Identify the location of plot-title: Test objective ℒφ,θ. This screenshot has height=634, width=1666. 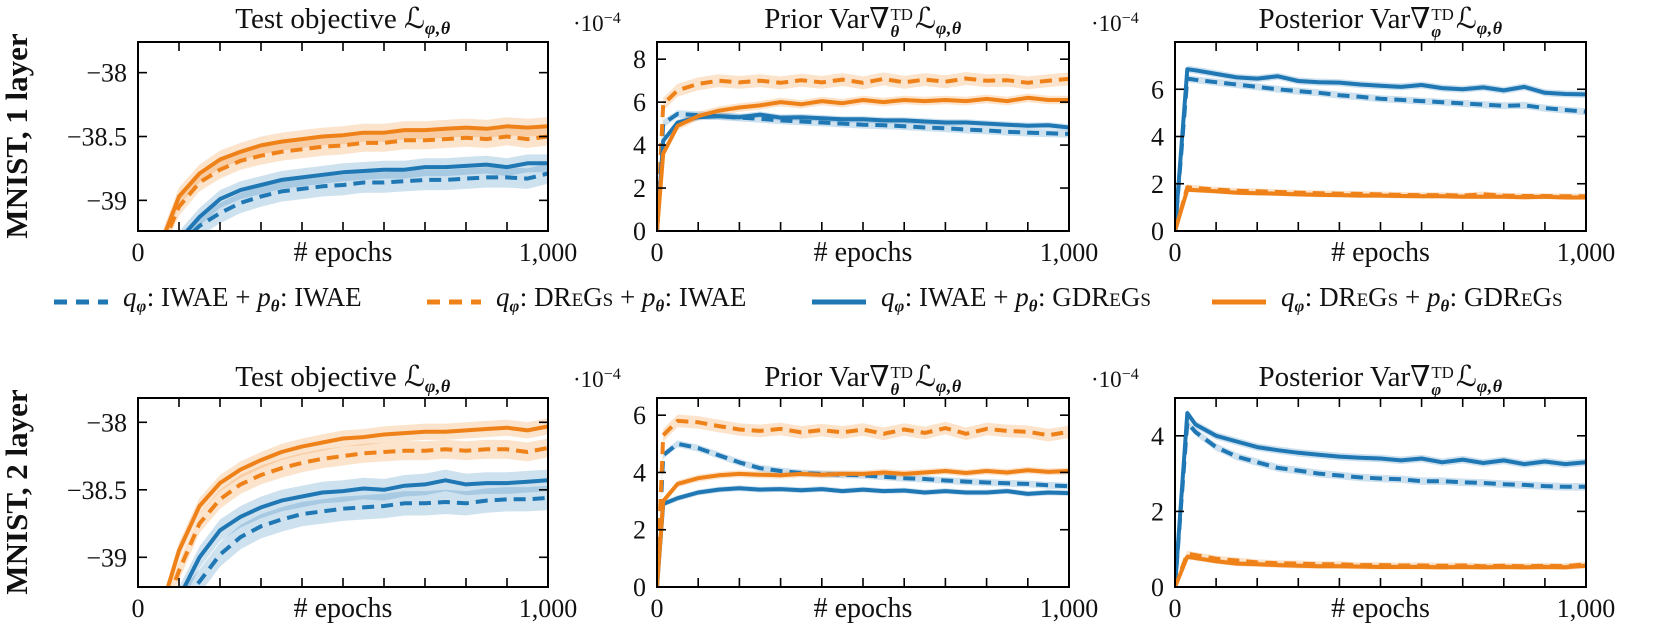
(343, 378).